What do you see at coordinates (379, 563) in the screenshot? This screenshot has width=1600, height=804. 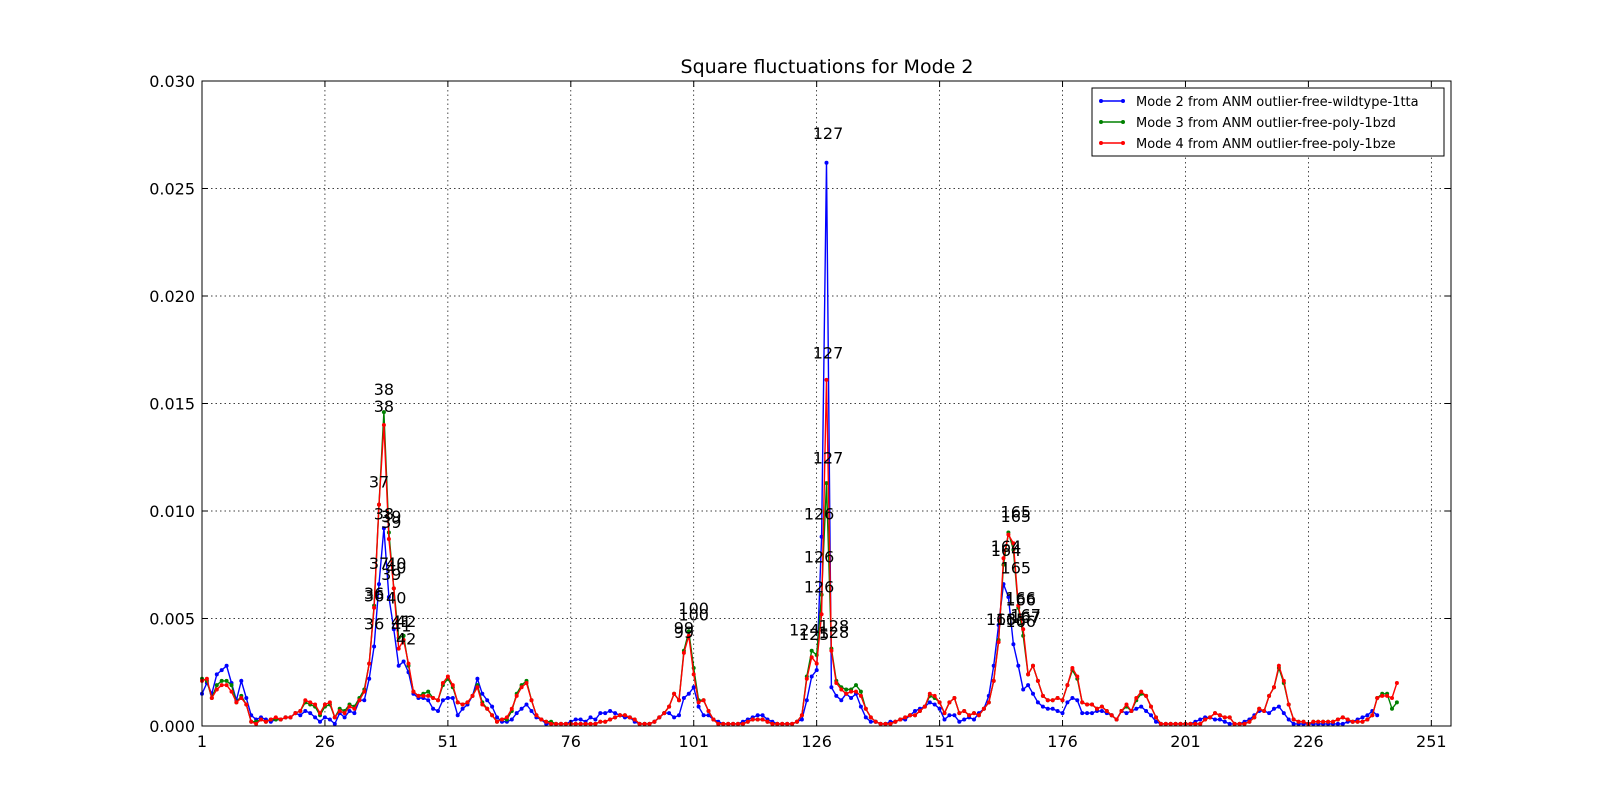 I see `peak-label: 37` at bounding box center [379, 563].